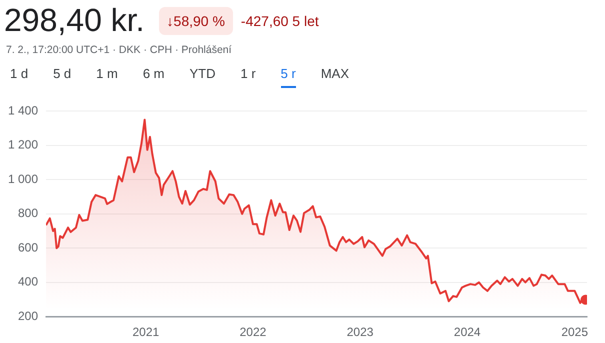  I want to click on y-tick-label: 1 000, so click(23, 179).